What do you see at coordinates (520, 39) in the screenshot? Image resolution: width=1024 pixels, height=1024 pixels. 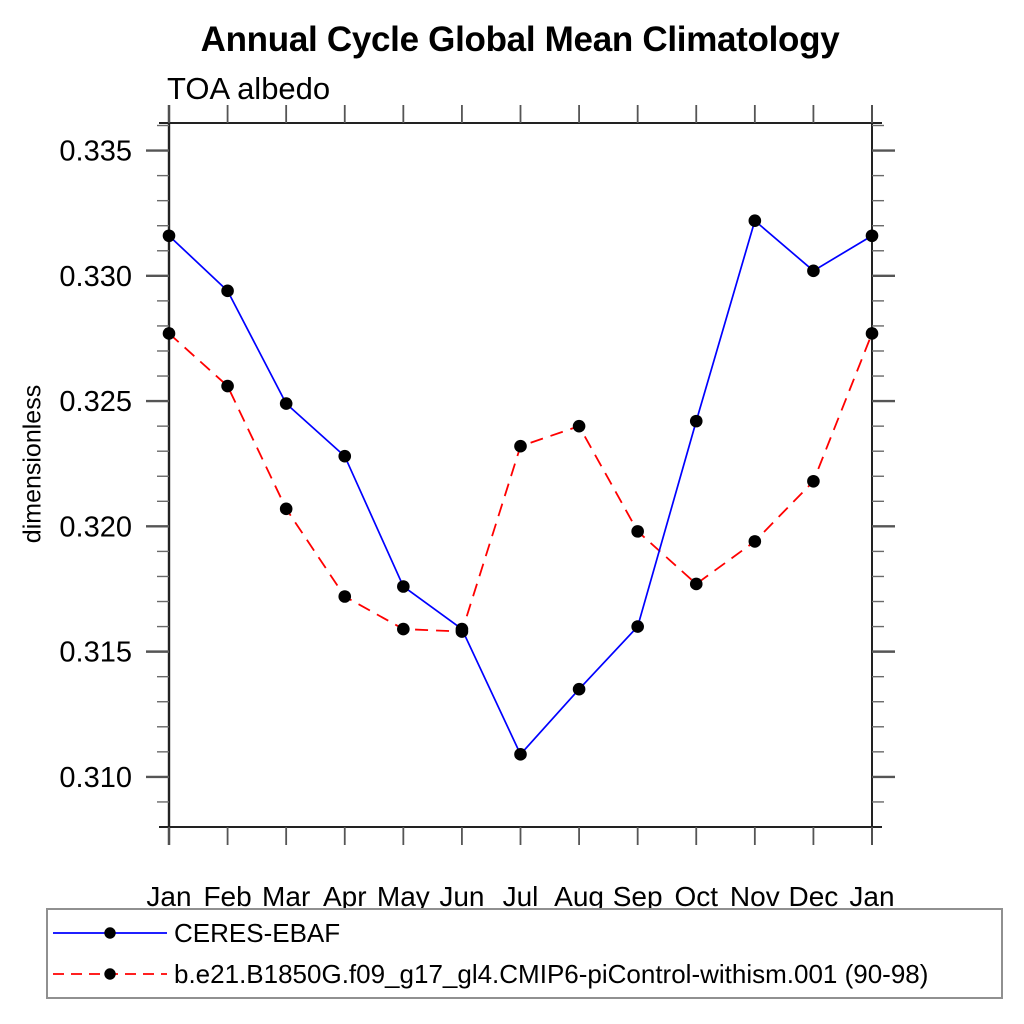 I see `chart-title: Annual Cycle Global Mean Climatology` at bounding box center [520, 39].